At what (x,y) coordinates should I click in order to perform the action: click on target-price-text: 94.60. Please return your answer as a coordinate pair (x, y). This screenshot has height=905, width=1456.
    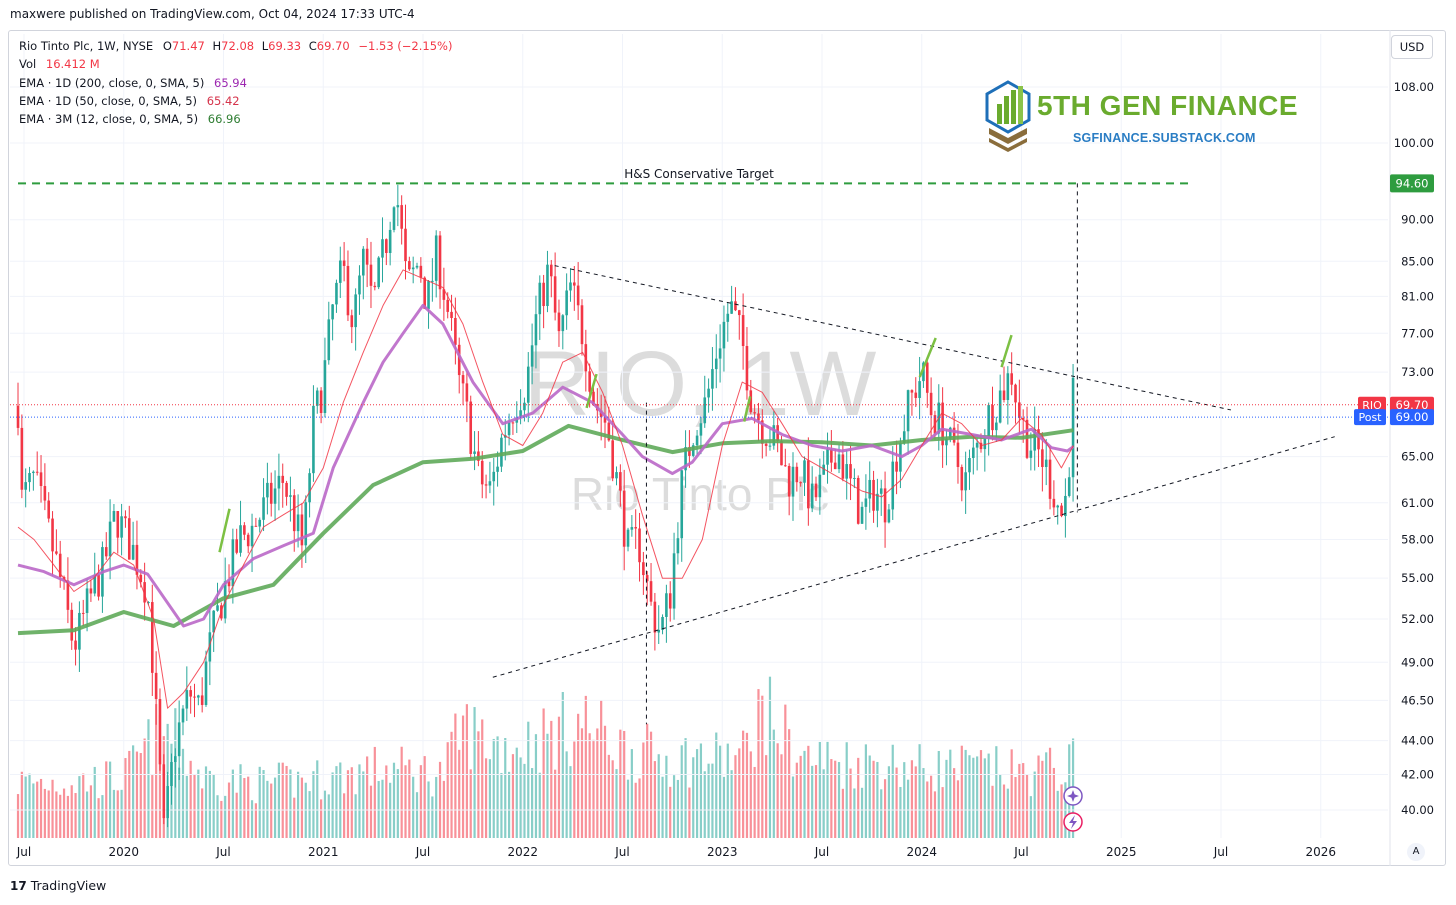
    Looking at the image, I should click on (1412, 183).